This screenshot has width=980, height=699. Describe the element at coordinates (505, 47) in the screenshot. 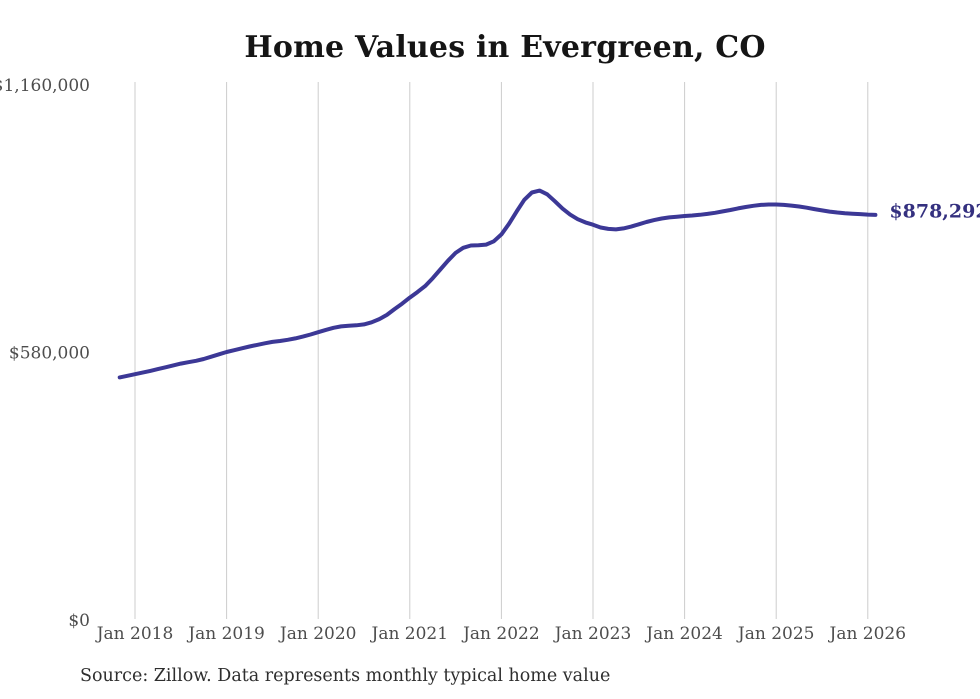

I see `chart-title: Home Values in Evergreen, CO` at that location.